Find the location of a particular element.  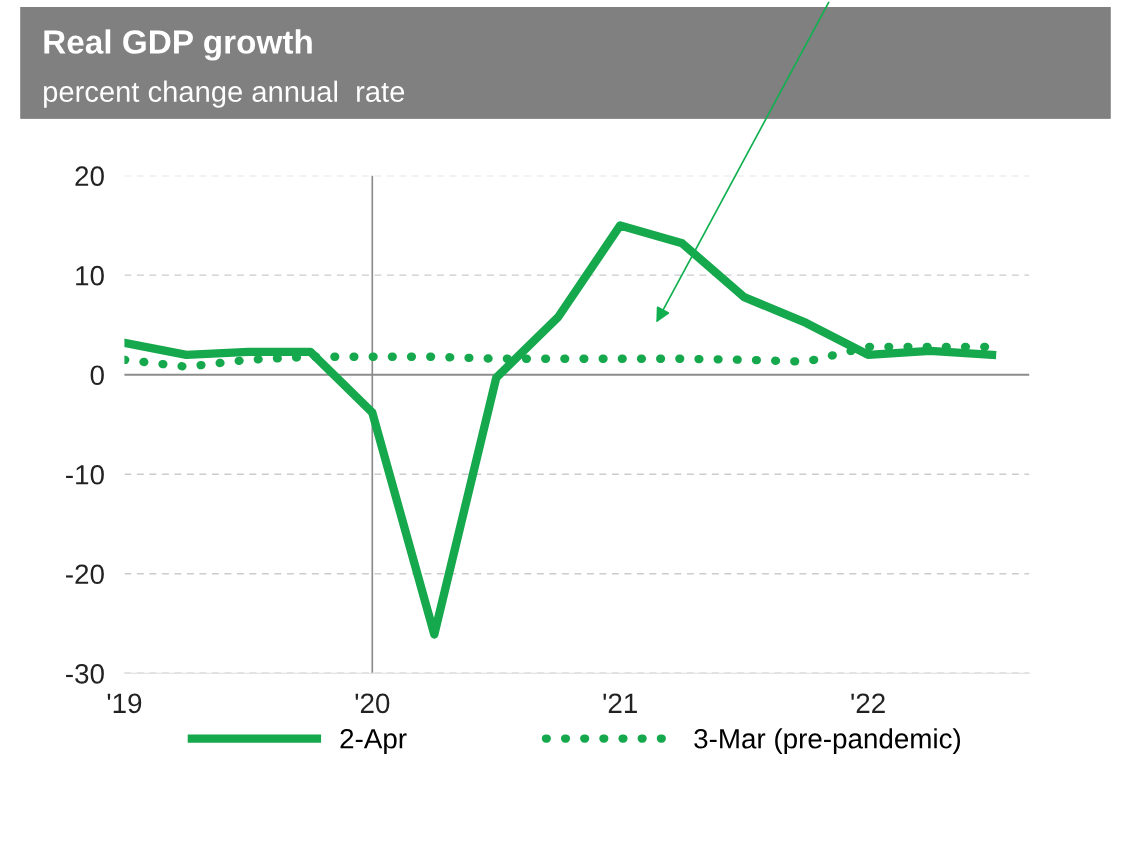

x-tick-label: '19 is located at coordinates (124, 703).